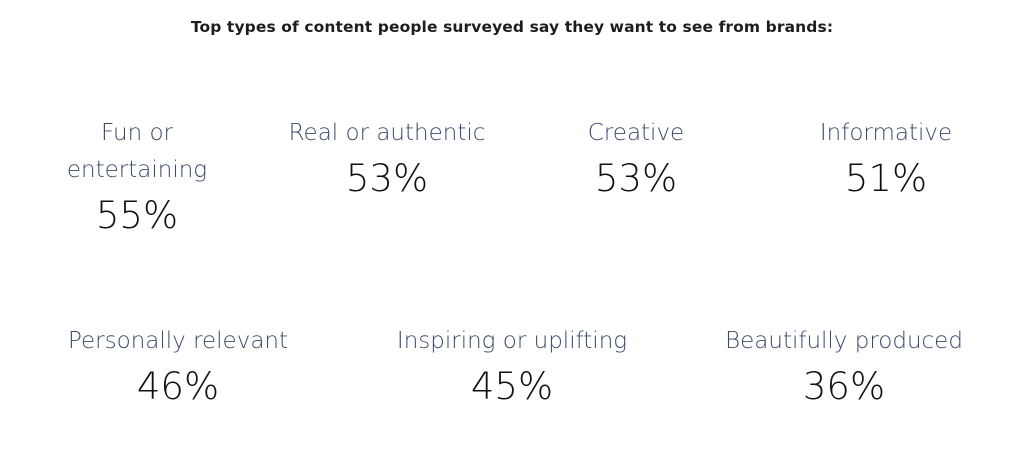 The image size is (1024, 469). I want to click on stat-value: 55%, so click(137, 215).